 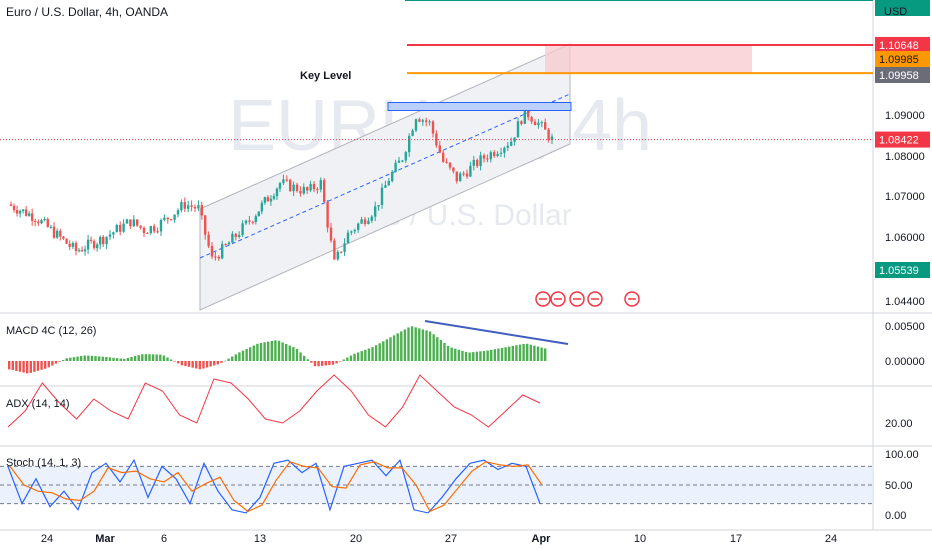 I want to click on currency-label: USD, so click(x=896, y=12).